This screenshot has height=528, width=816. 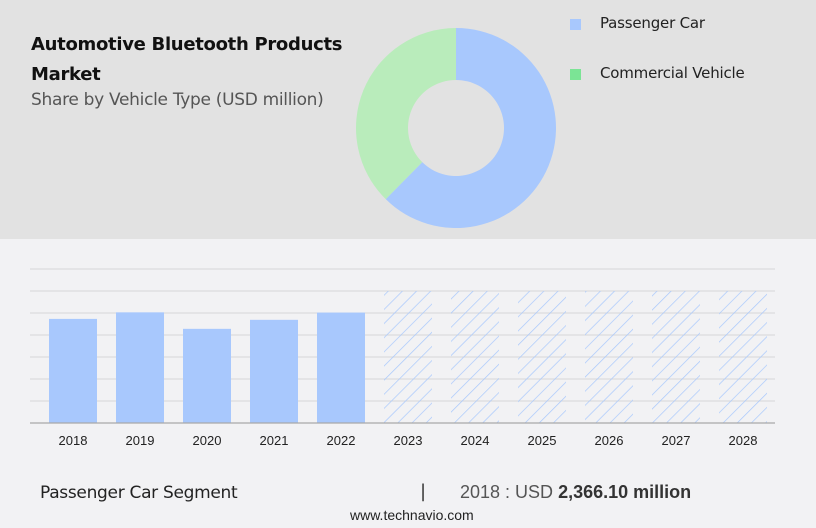 What do you see at coordinates (274, 371) in the screenshot?
I see `bar-2021` at bounding box center [274, 371].